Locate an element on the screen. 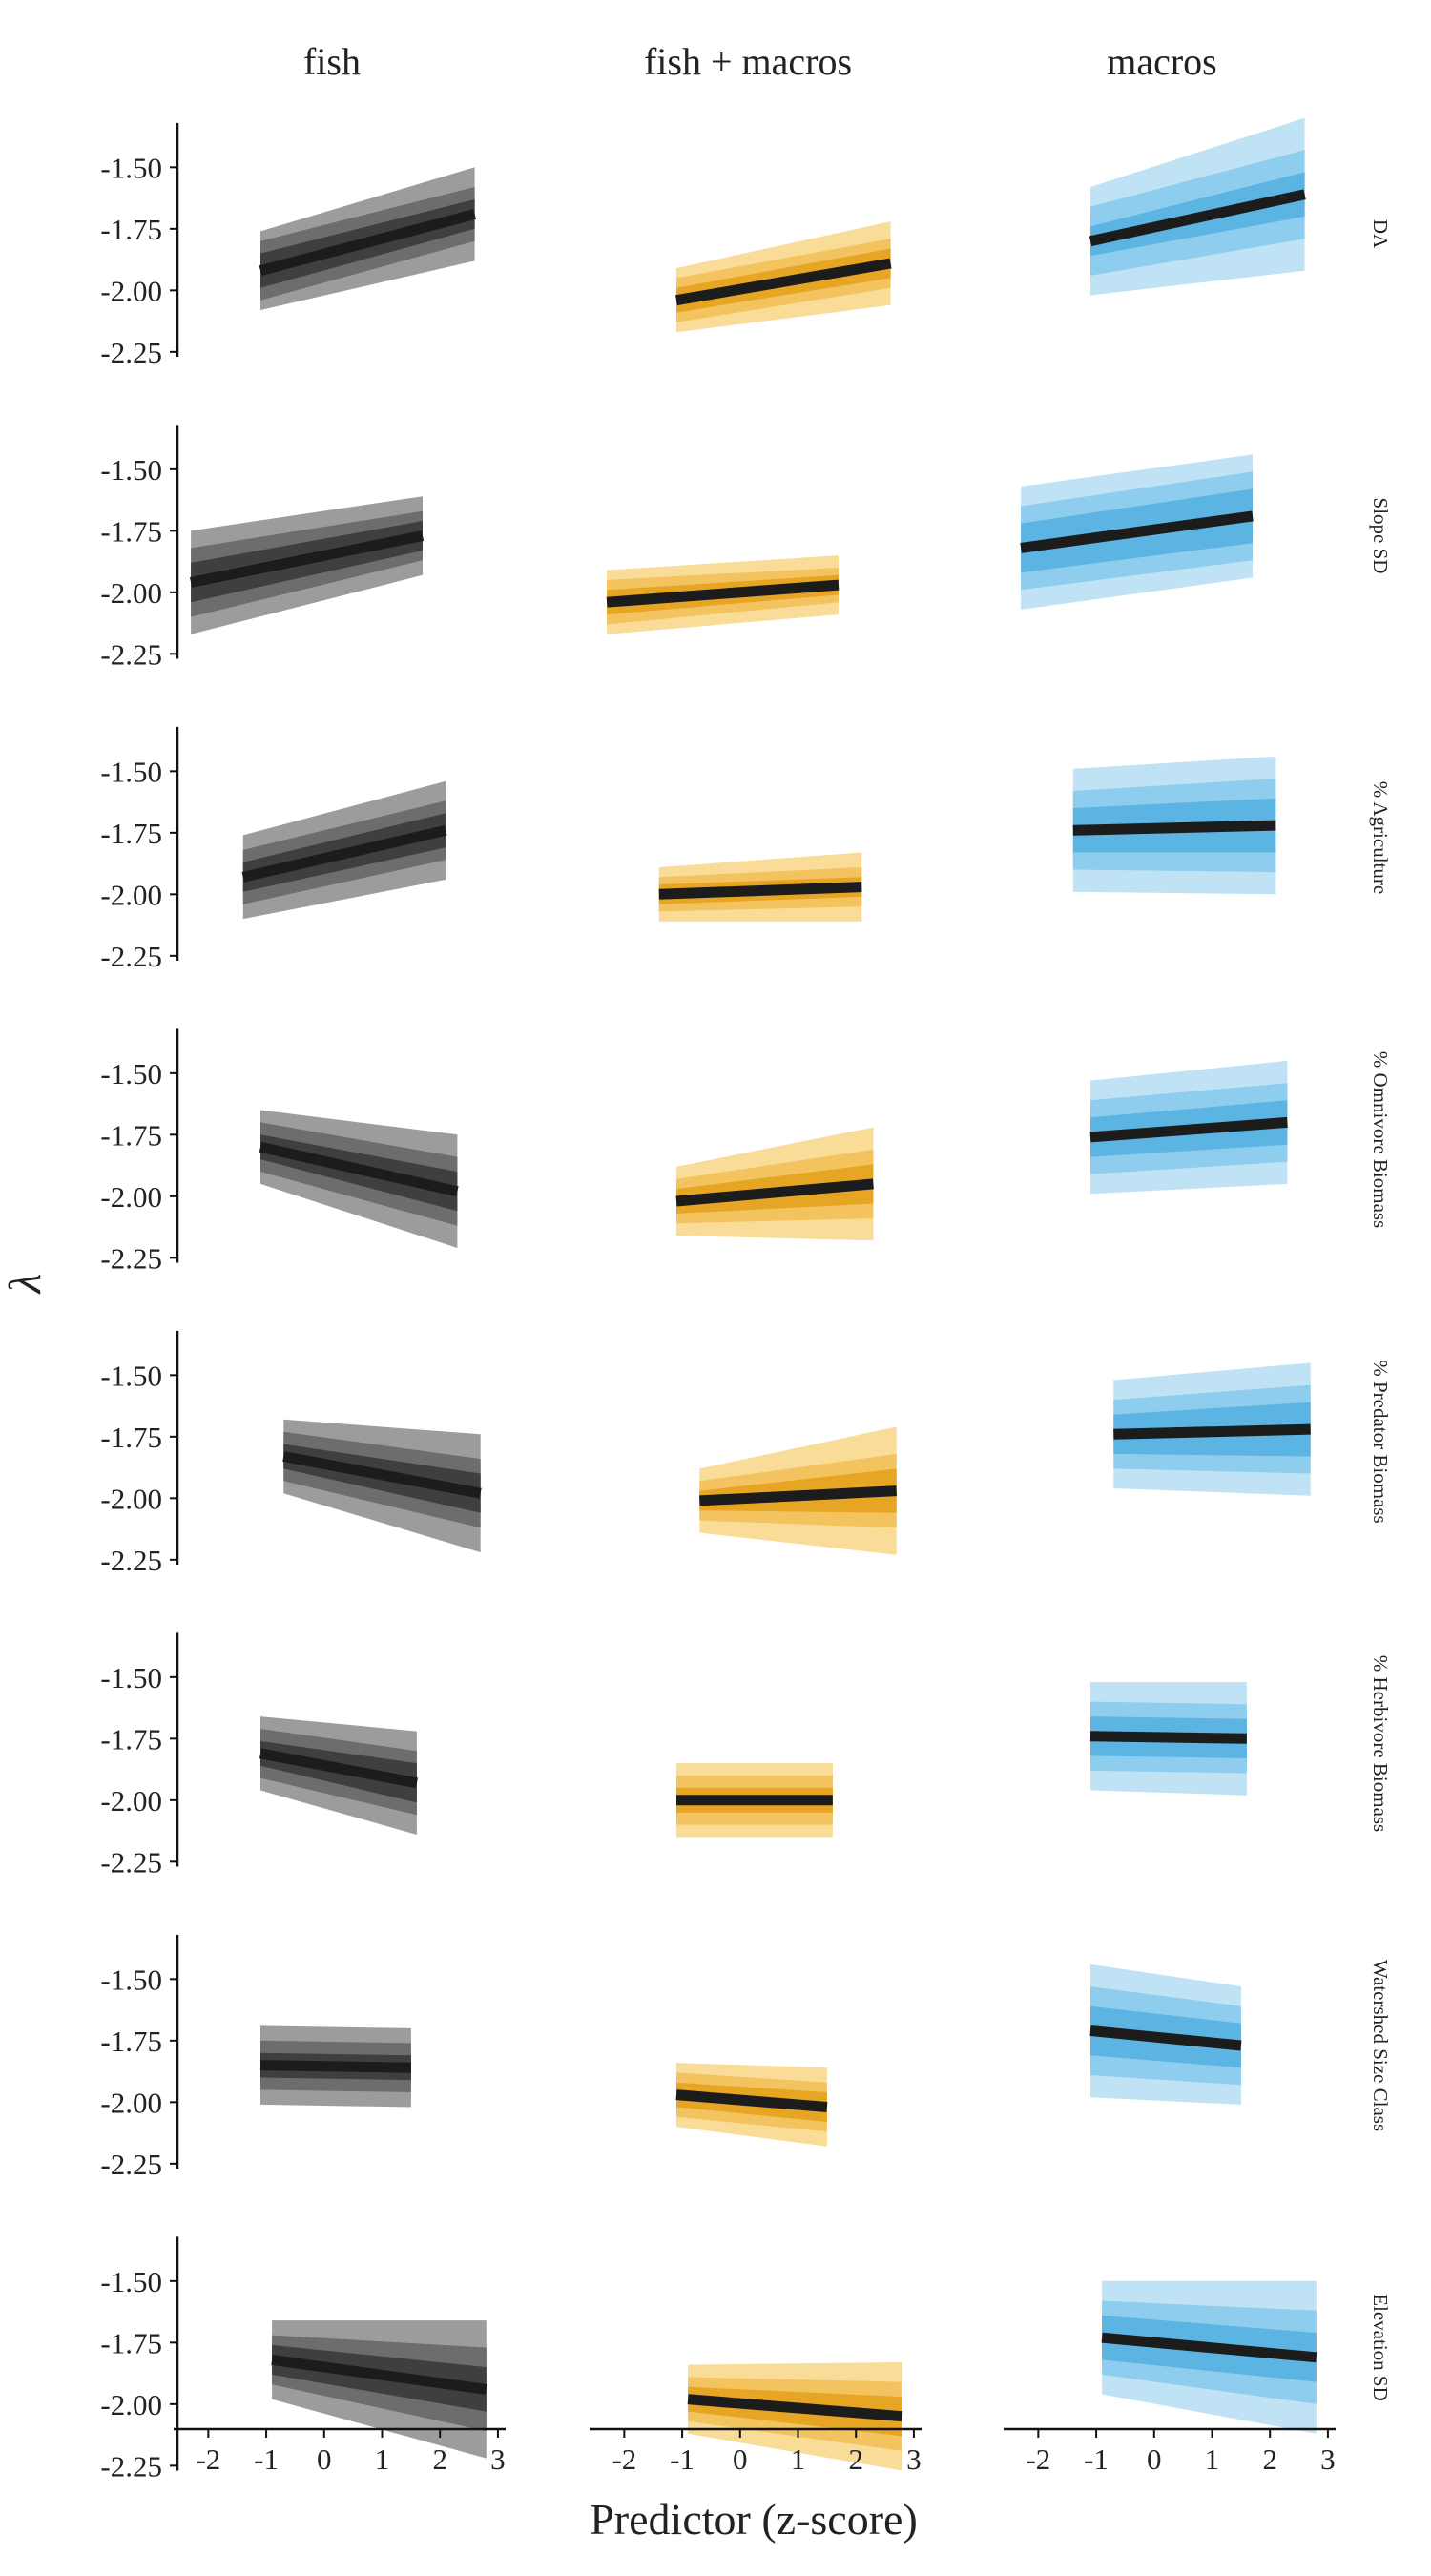 The height and width of the screenshot is (2576, 1431). row-label: % Herbivore Biomass is located at coordinates (1380, 1743).